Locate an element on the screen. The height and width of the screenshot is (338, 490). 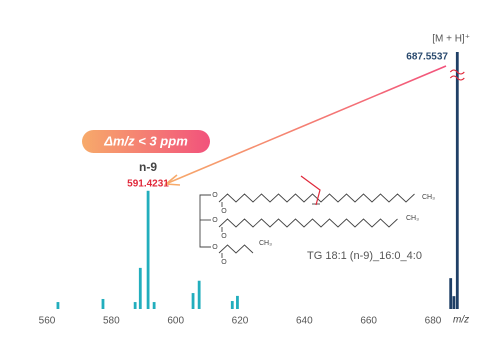
x-axis-label: m/z is located at coordinates (461, 320).